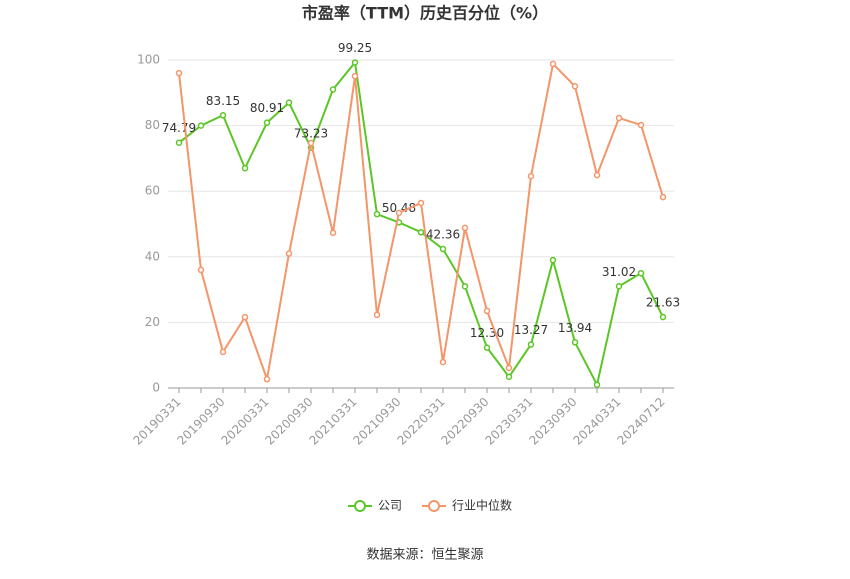 This screenshot has width=850, height=579. Describe the element at coordinates (311, 133) in the screenshot. I see `value-label: 73.23` at that location.